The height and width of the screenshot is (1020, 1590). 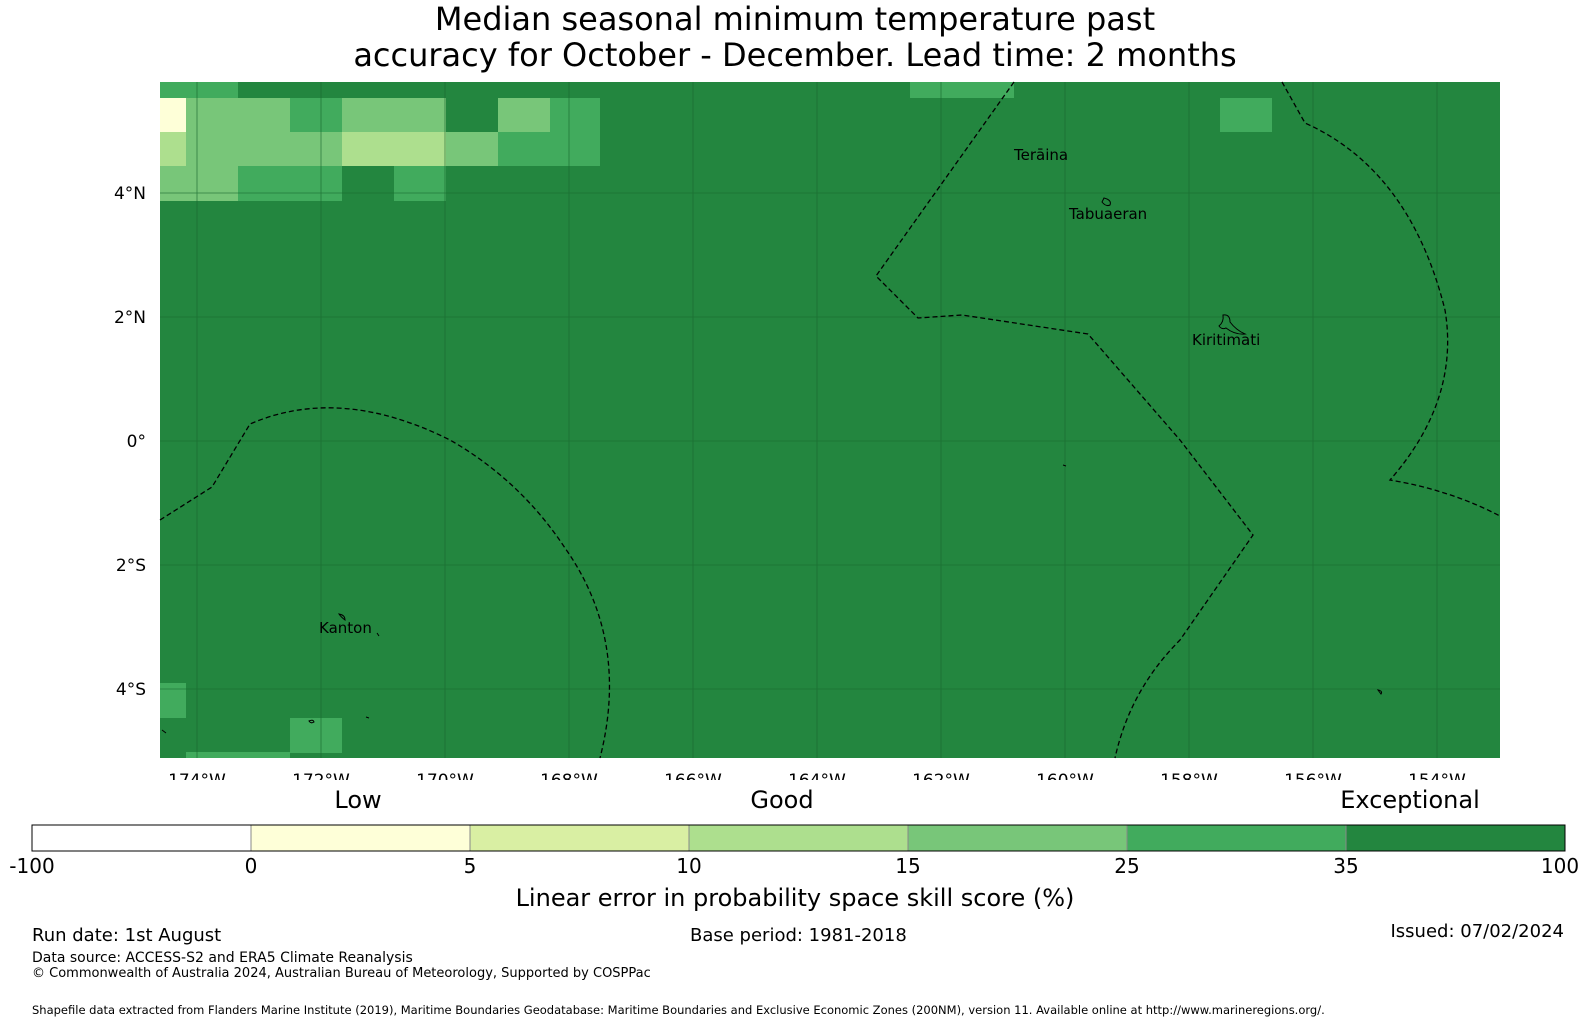 What do you see at coordinates (197, 775) in the screenshot?
I see `lon-tick-174w: 174°W` at bounding box center [197, 775].